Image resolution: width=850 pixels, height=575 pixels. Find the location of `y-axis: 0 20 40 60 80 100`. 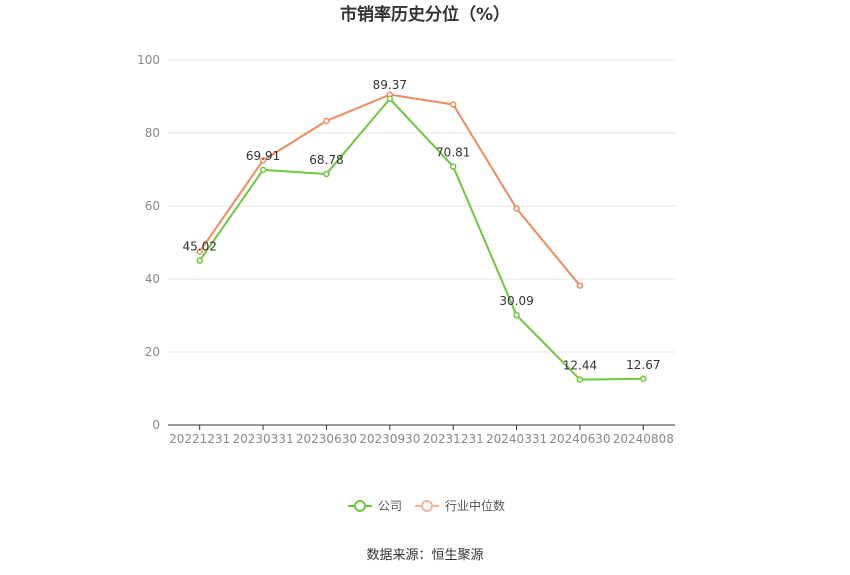

y-axis: 0 20 40 60 80 100 is located at coordinates (148, 242).